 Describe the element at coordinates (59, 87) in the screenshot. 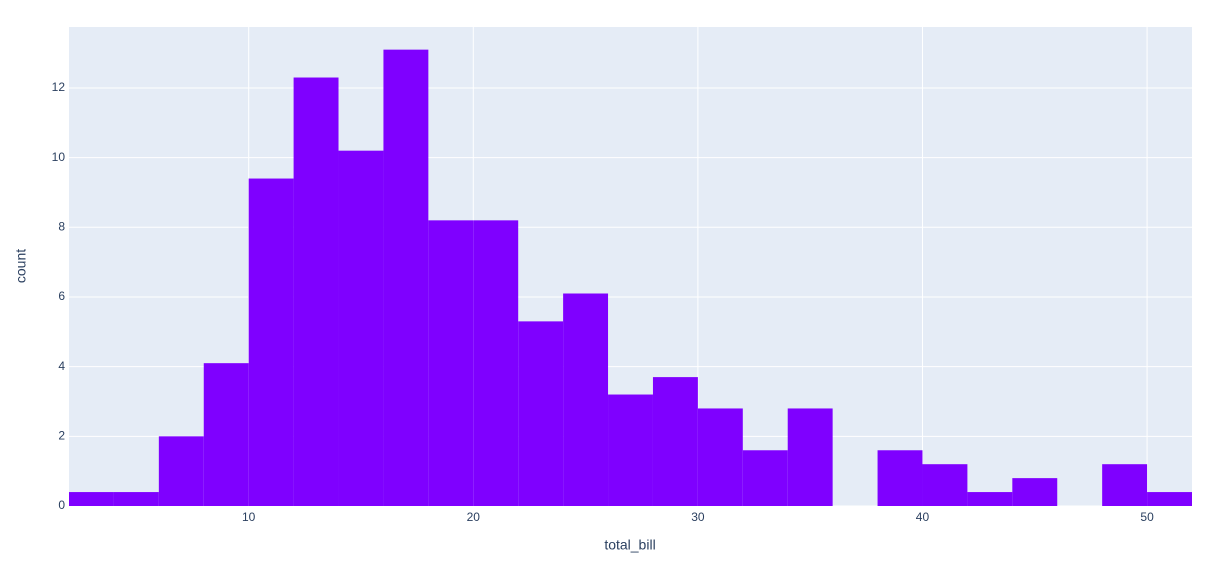

I see `y-tick-label: 12` at that location.